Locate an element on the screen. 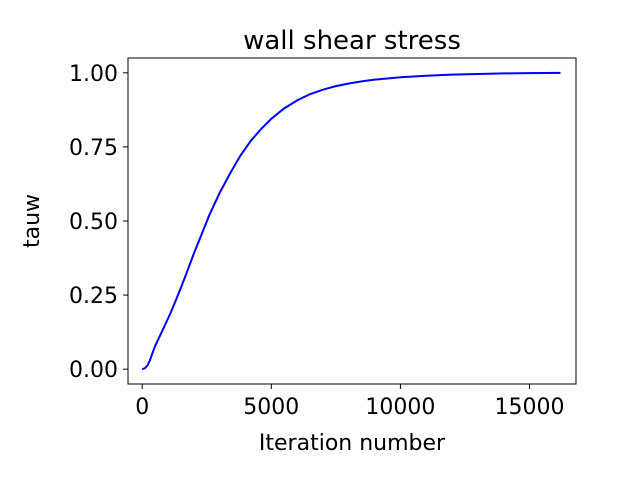 This screenshot has height=480, width=640. y-tick-label: 0.00 is located at coordinates (93, 370).